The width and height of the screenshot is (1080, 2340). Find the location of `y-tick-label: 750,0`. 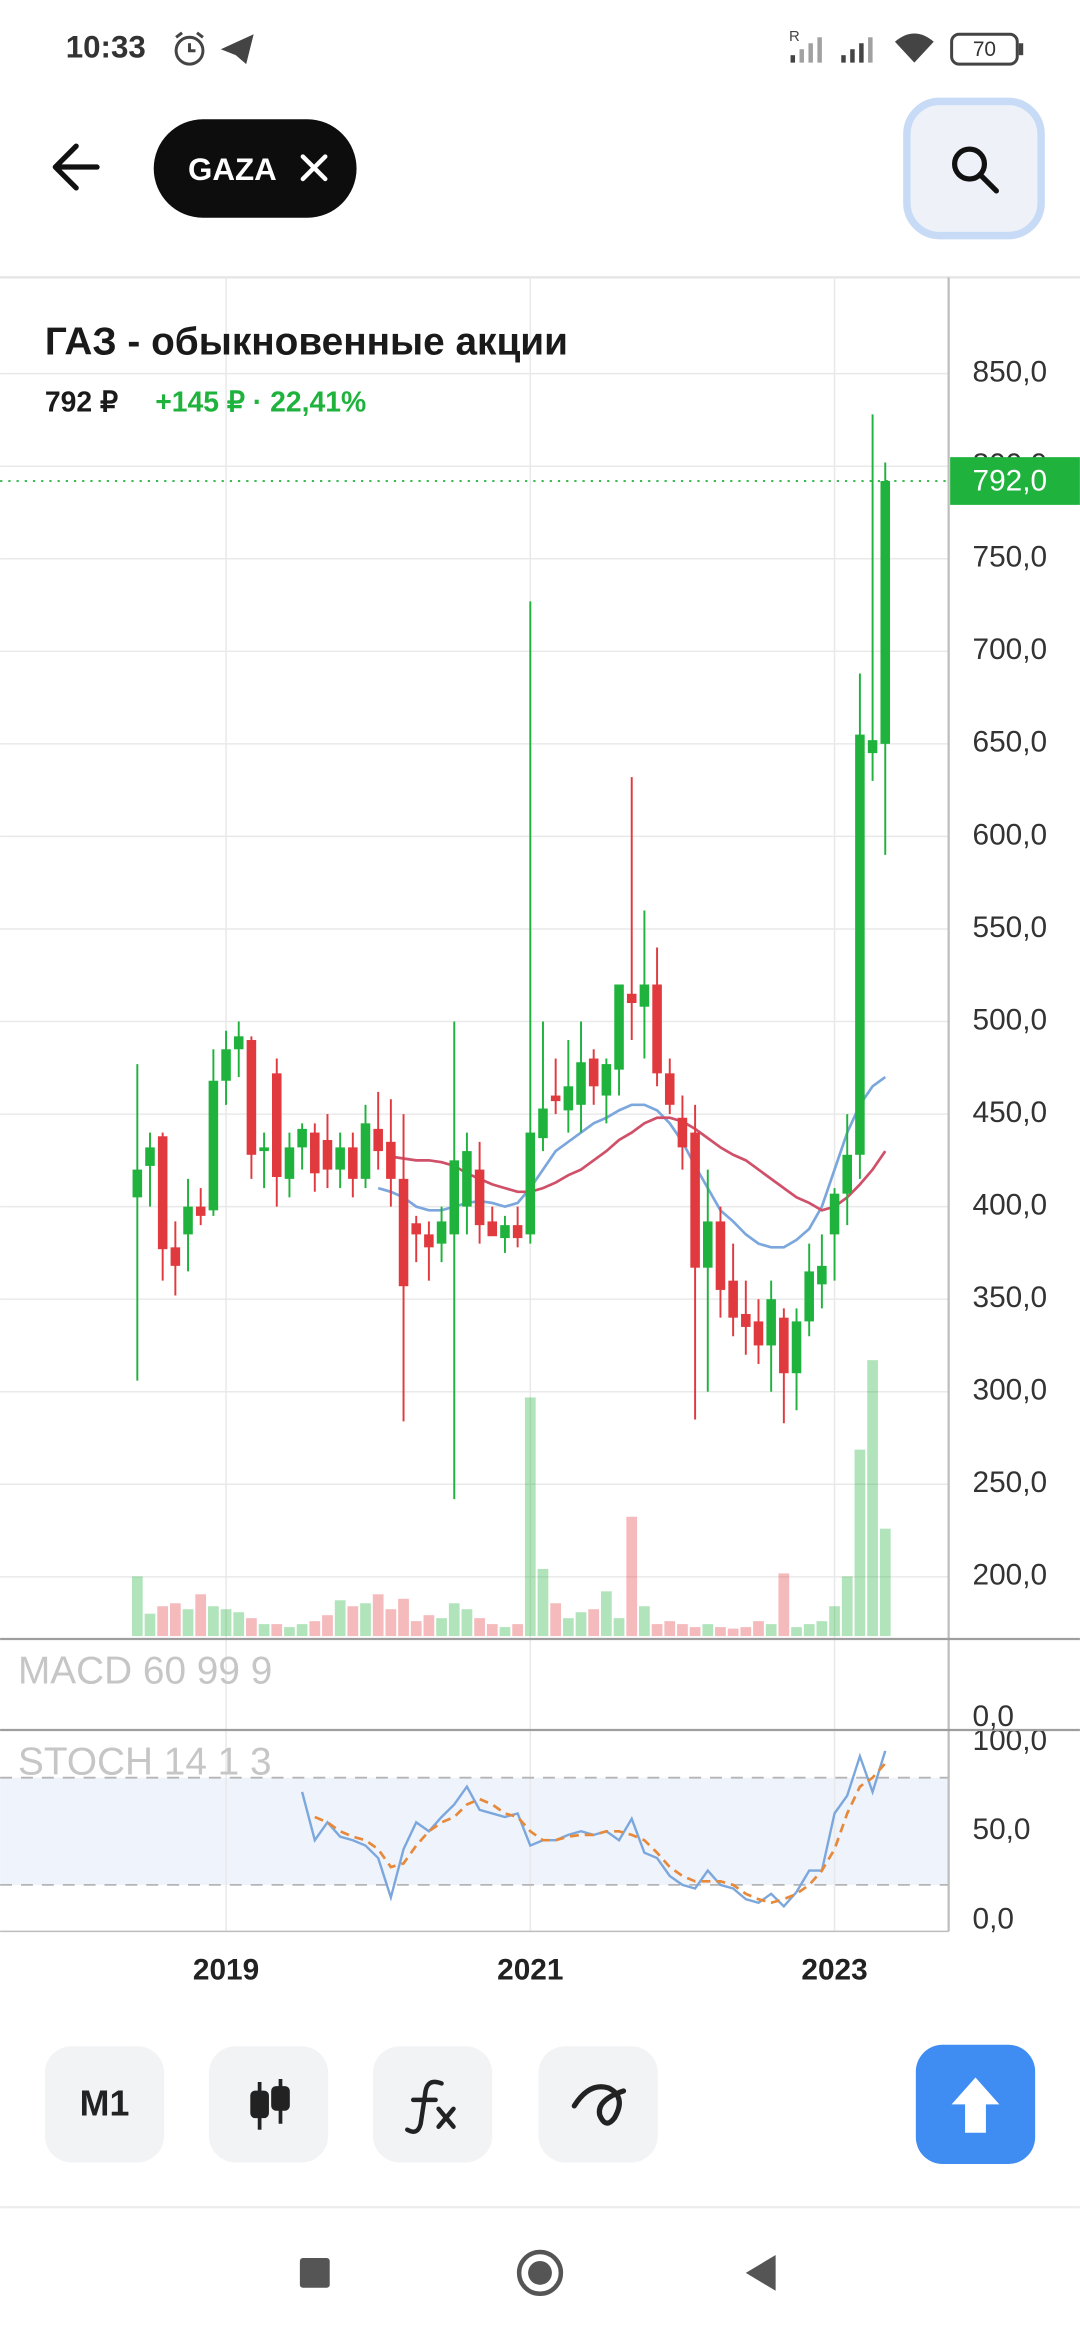

y-tick-label: 750,0 is located at coordinates (1010, 557).